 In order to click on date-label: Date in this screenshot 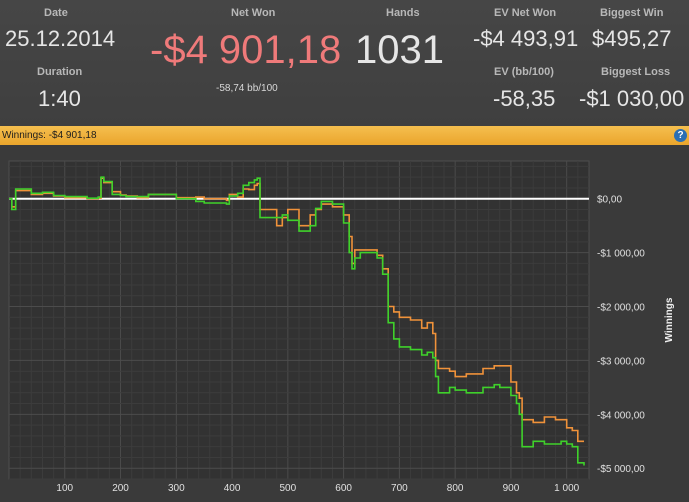, I will do `click(56, 13)`.